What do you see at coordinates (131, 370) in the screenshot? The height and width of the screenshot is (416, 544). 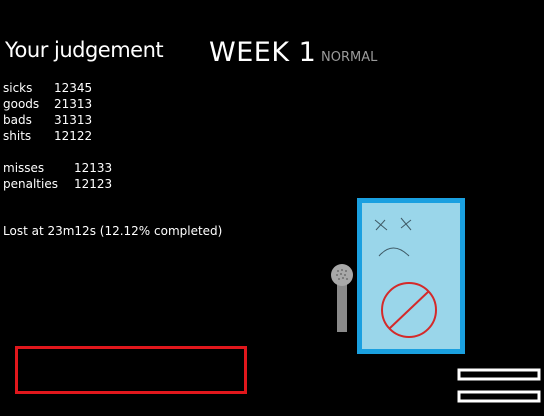 I see `retry-button` at bounding box center [131, 370].